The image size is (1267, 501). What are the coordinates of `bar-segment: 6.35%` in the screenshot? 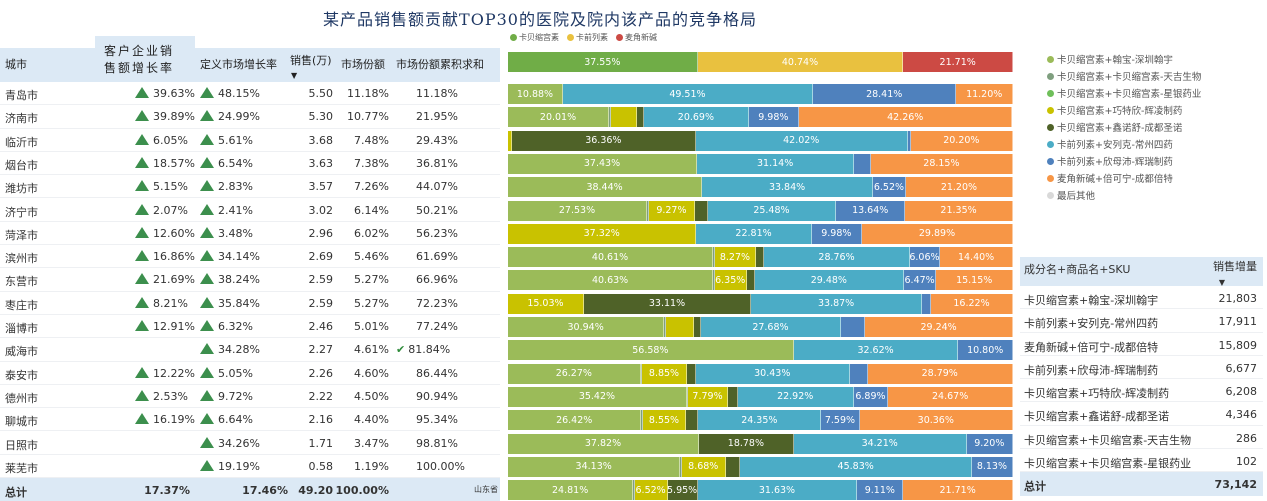 It's located at (730, 280).